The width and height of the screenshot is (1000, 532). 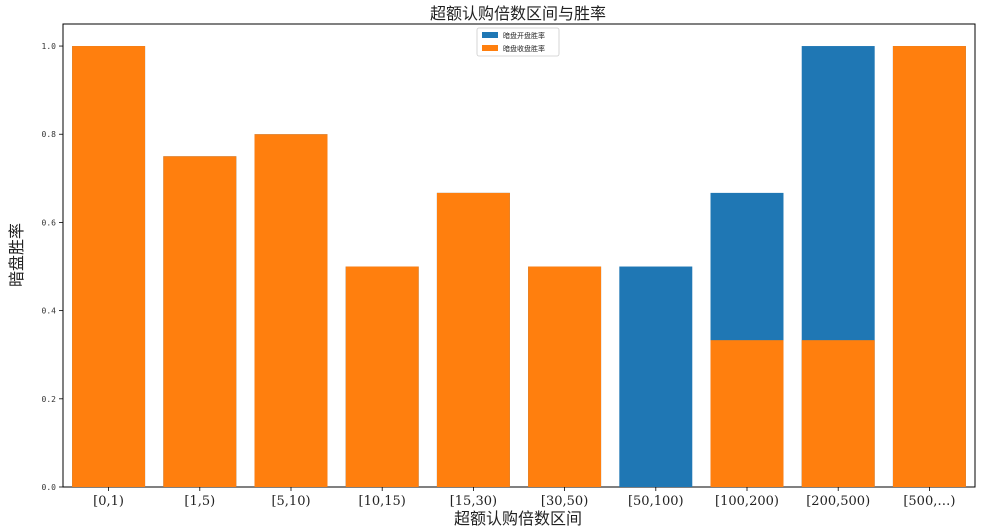 What do you see at coordinates (656, 501) in the screenshot?
I see `x-tick-label: [50,100)` at bounding box center [656, 501].